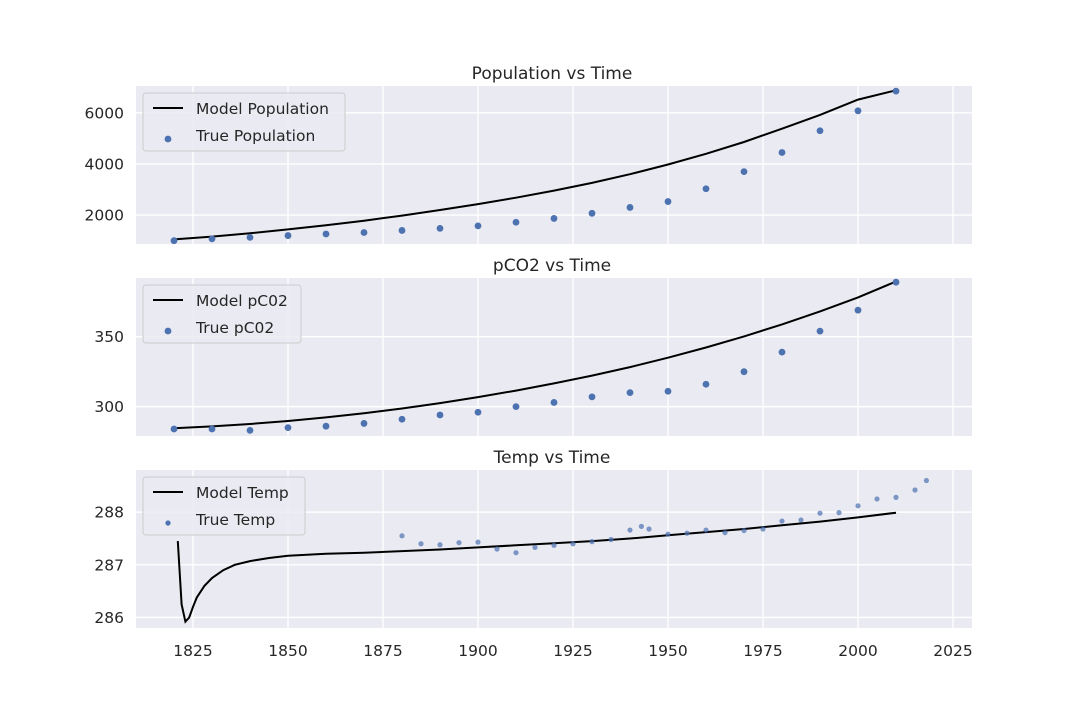 The image size is (1080, 720). I want to click on legend-label: Model pC02, so click(242, 301).